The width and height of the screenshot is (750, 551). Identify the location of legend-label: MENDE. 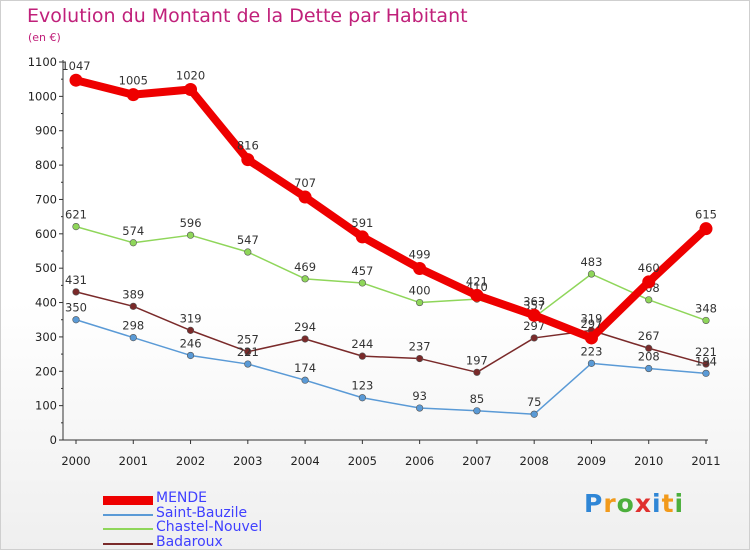
(182, 498).